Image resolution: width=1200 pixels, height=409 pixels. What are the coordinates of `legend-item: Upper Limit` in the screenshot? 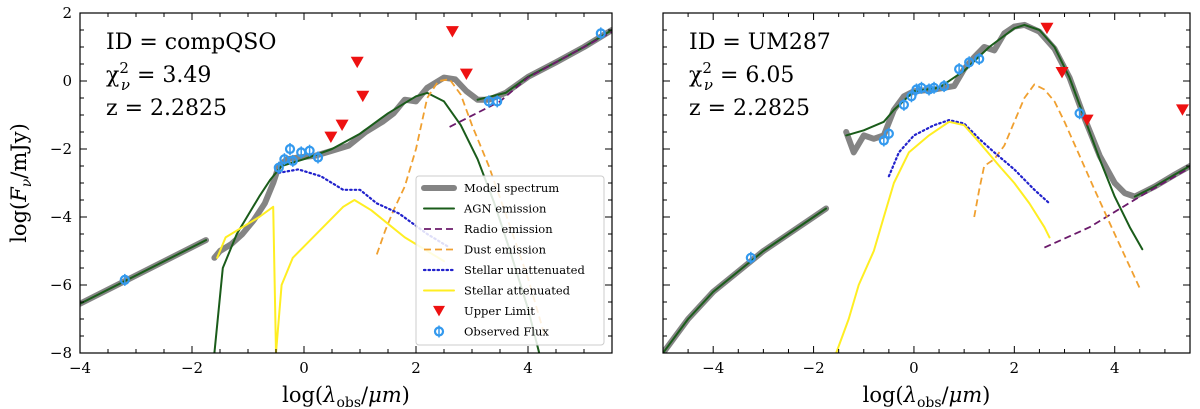 It's located at (484, 311).